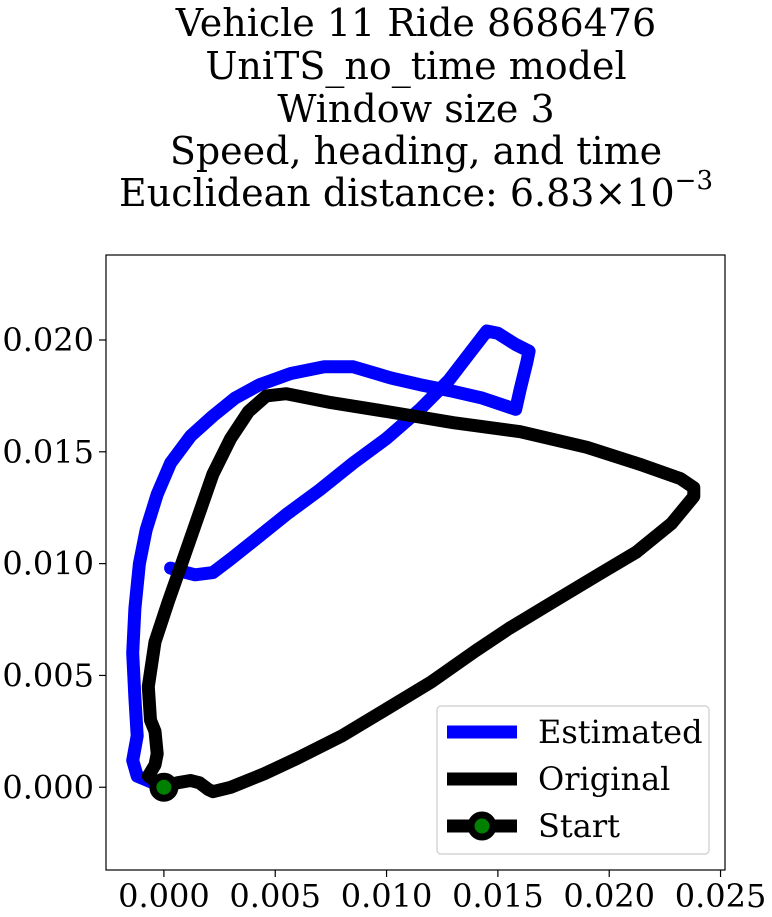 The width and height of the screenshot is (772, 917). I want to click on y-tick-label: 0.020, so click(48, 340).